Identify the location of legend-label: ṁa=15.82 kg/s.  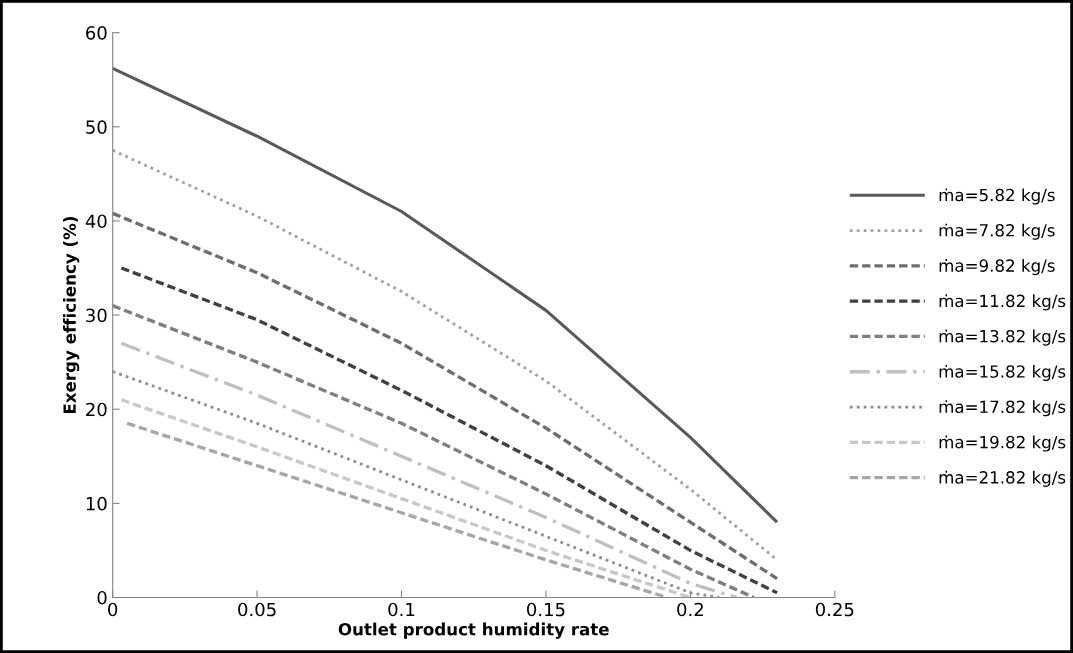
(1002, 373).